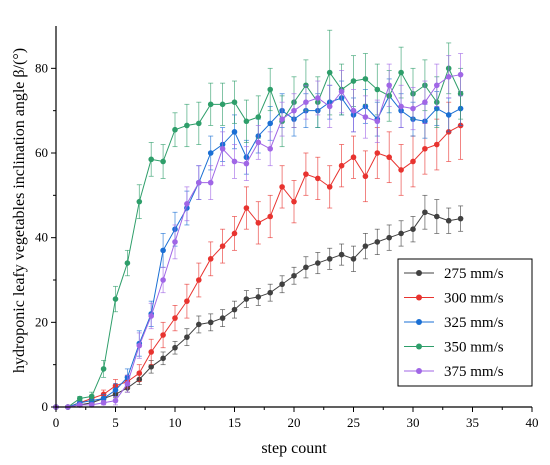 The height and width of the screenshot is (465, 550). What do you see at coordinates (474, 299) in the screenshot?
I see `legend-label: 300 mm/s` at bounding box center [474, 299].